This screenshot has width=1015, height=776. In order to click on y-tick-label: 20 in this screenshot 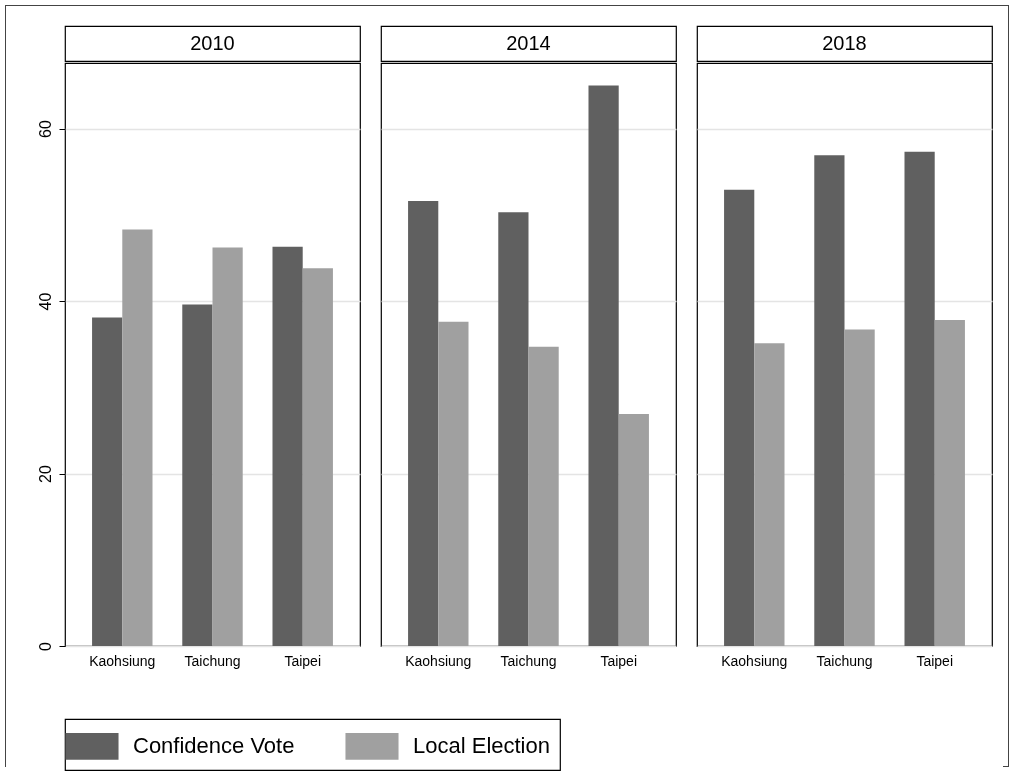, I will do `click(45, 474)`.